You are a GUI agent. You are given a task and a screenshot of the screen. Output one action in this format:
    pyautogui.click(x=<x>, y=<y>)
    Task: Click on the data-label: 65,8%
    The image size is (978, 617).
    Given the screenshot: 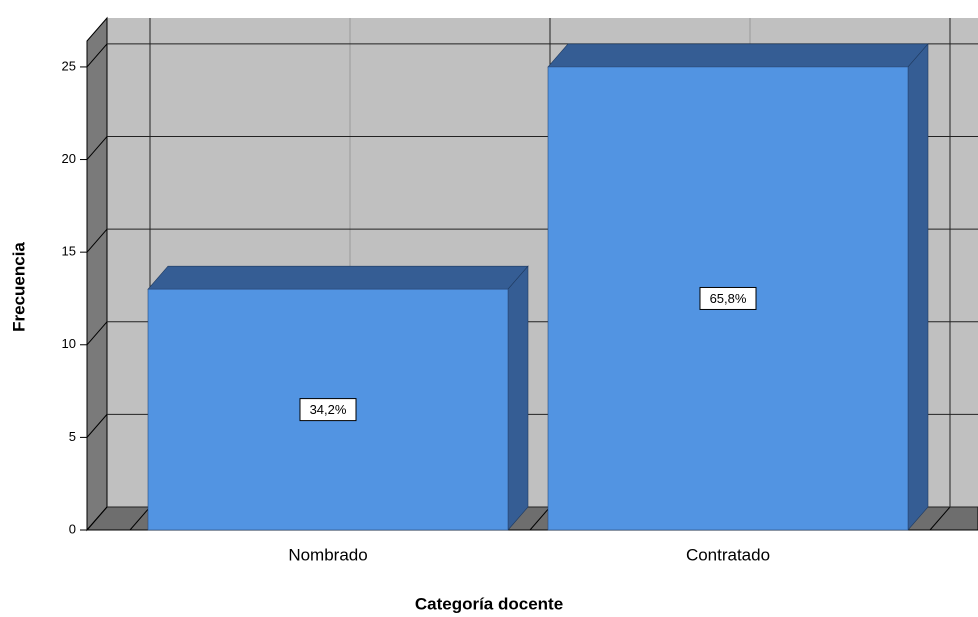 What is the action you would take?
    pyautogui.click(x=728, y=298)
    